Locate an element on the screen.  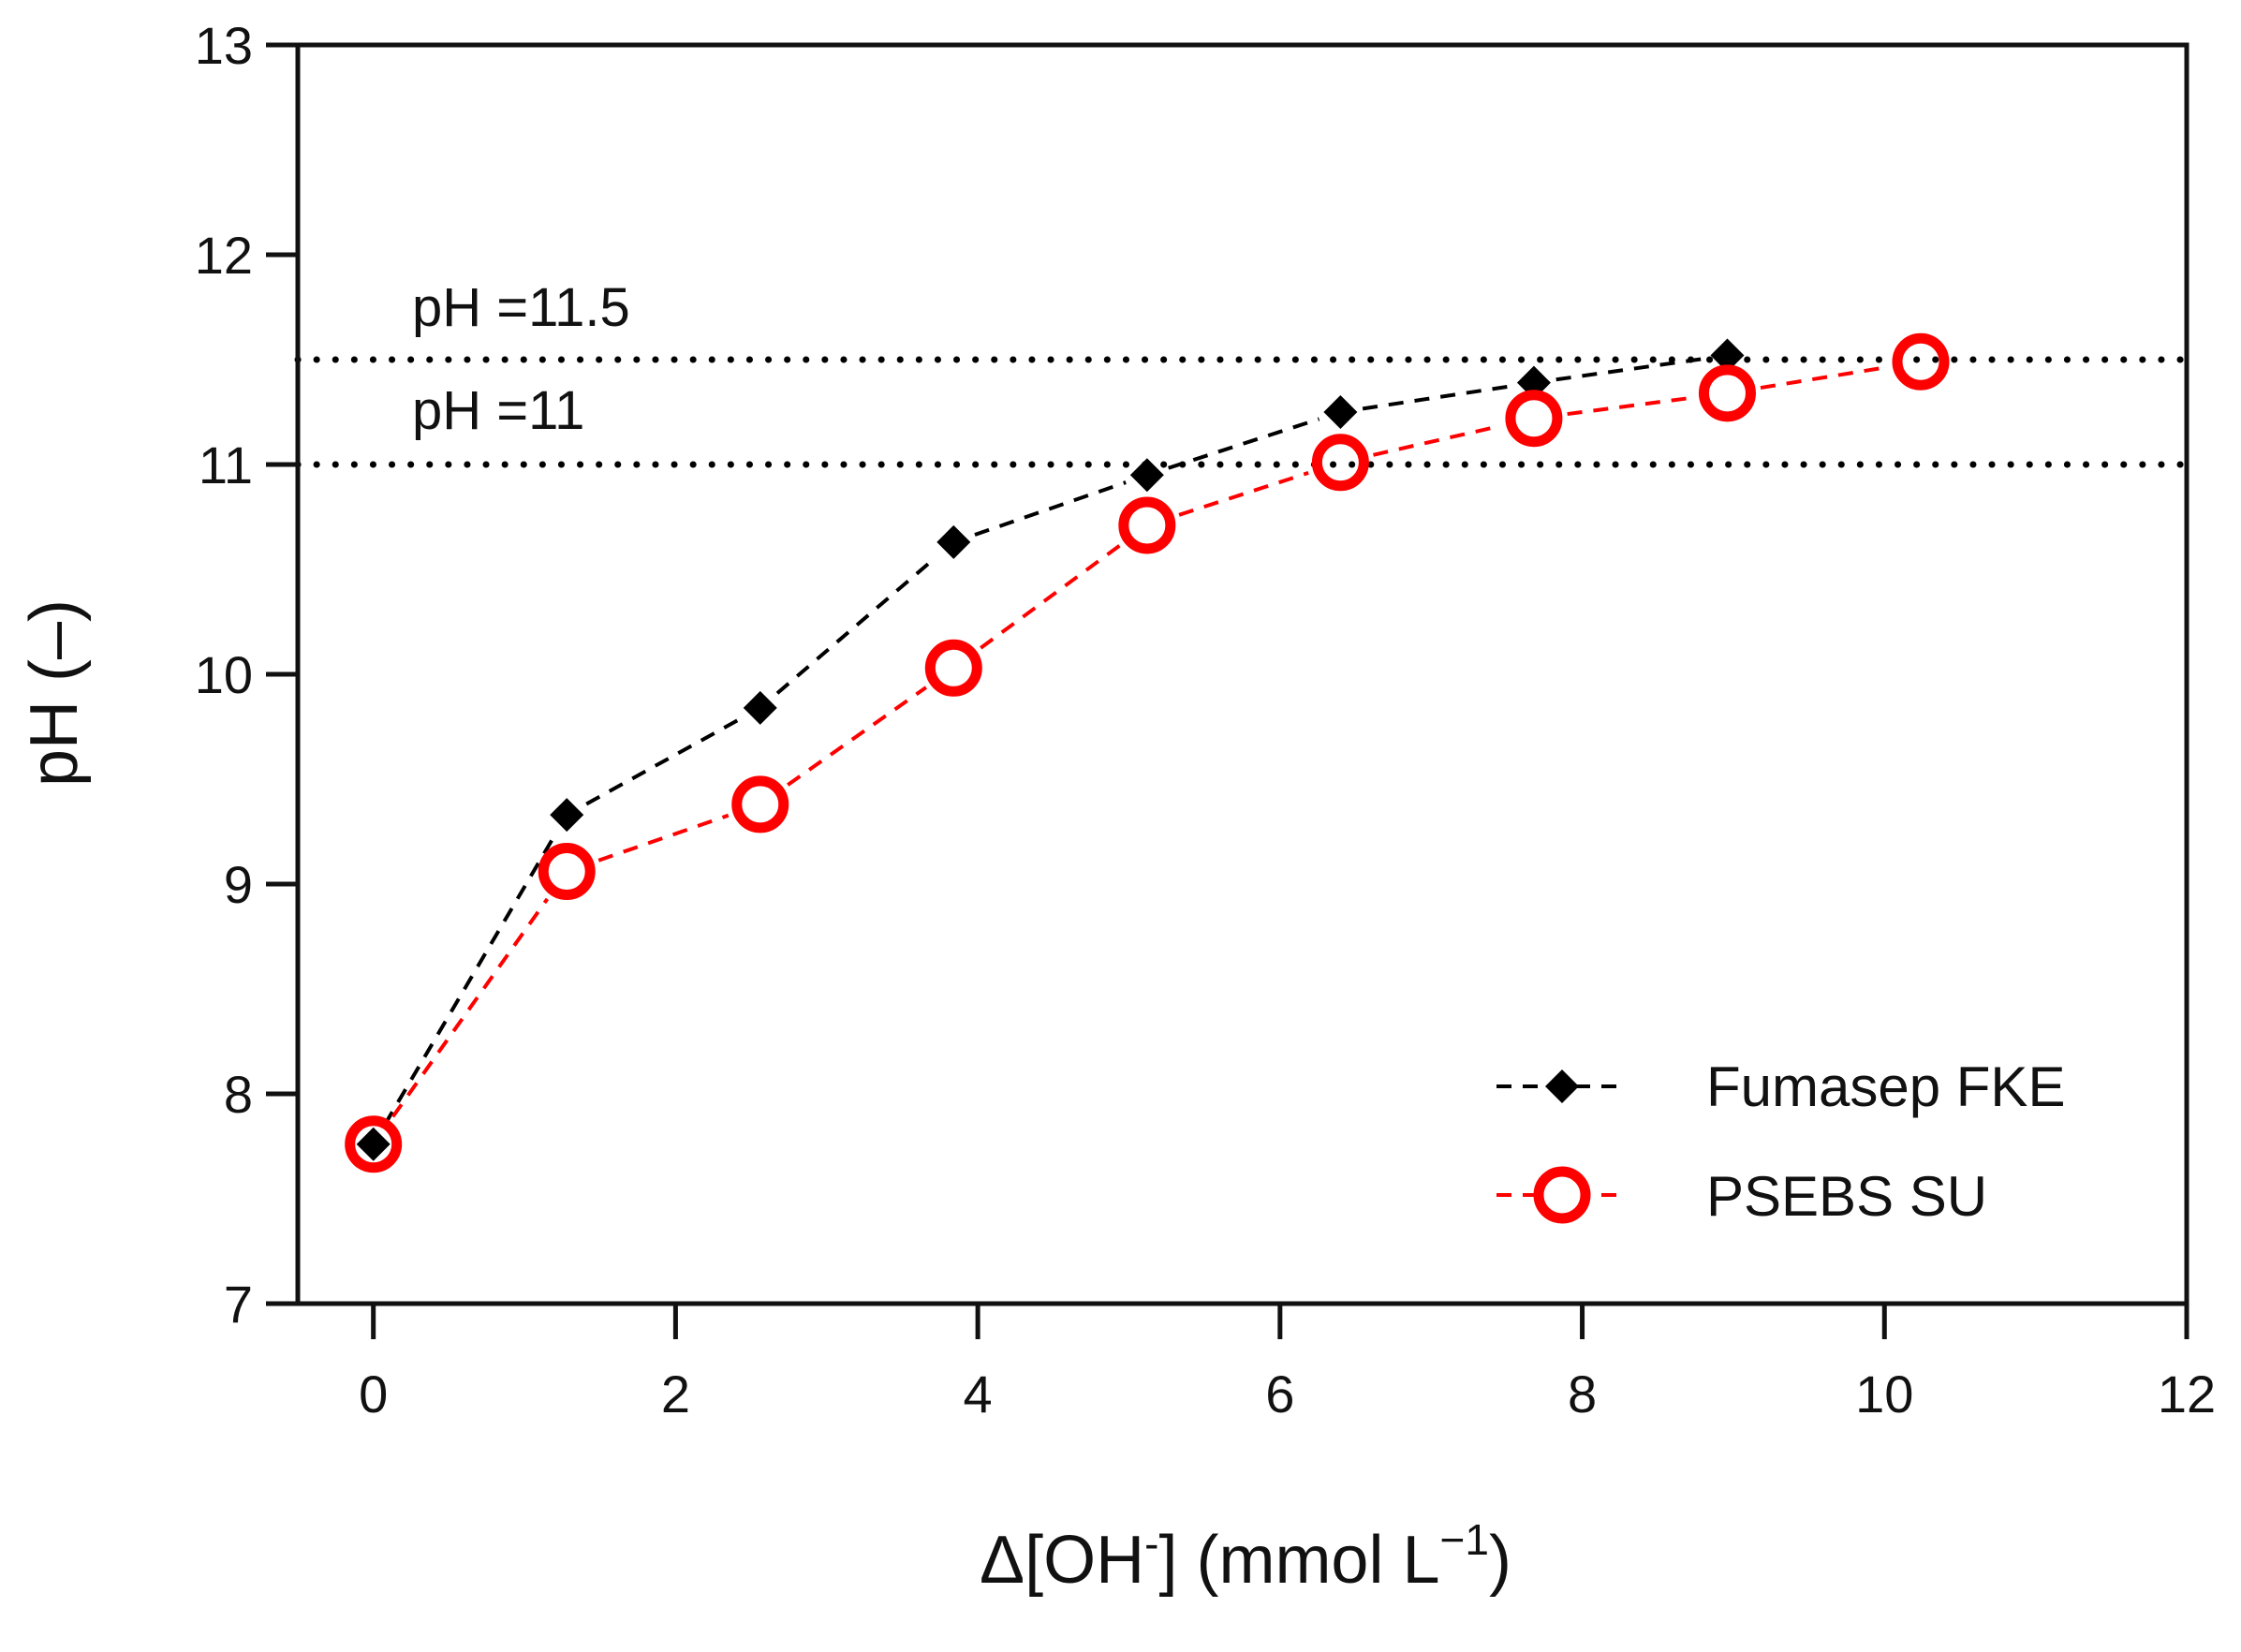
x-tick-label: 0 is located at coordinates (374, 1394).